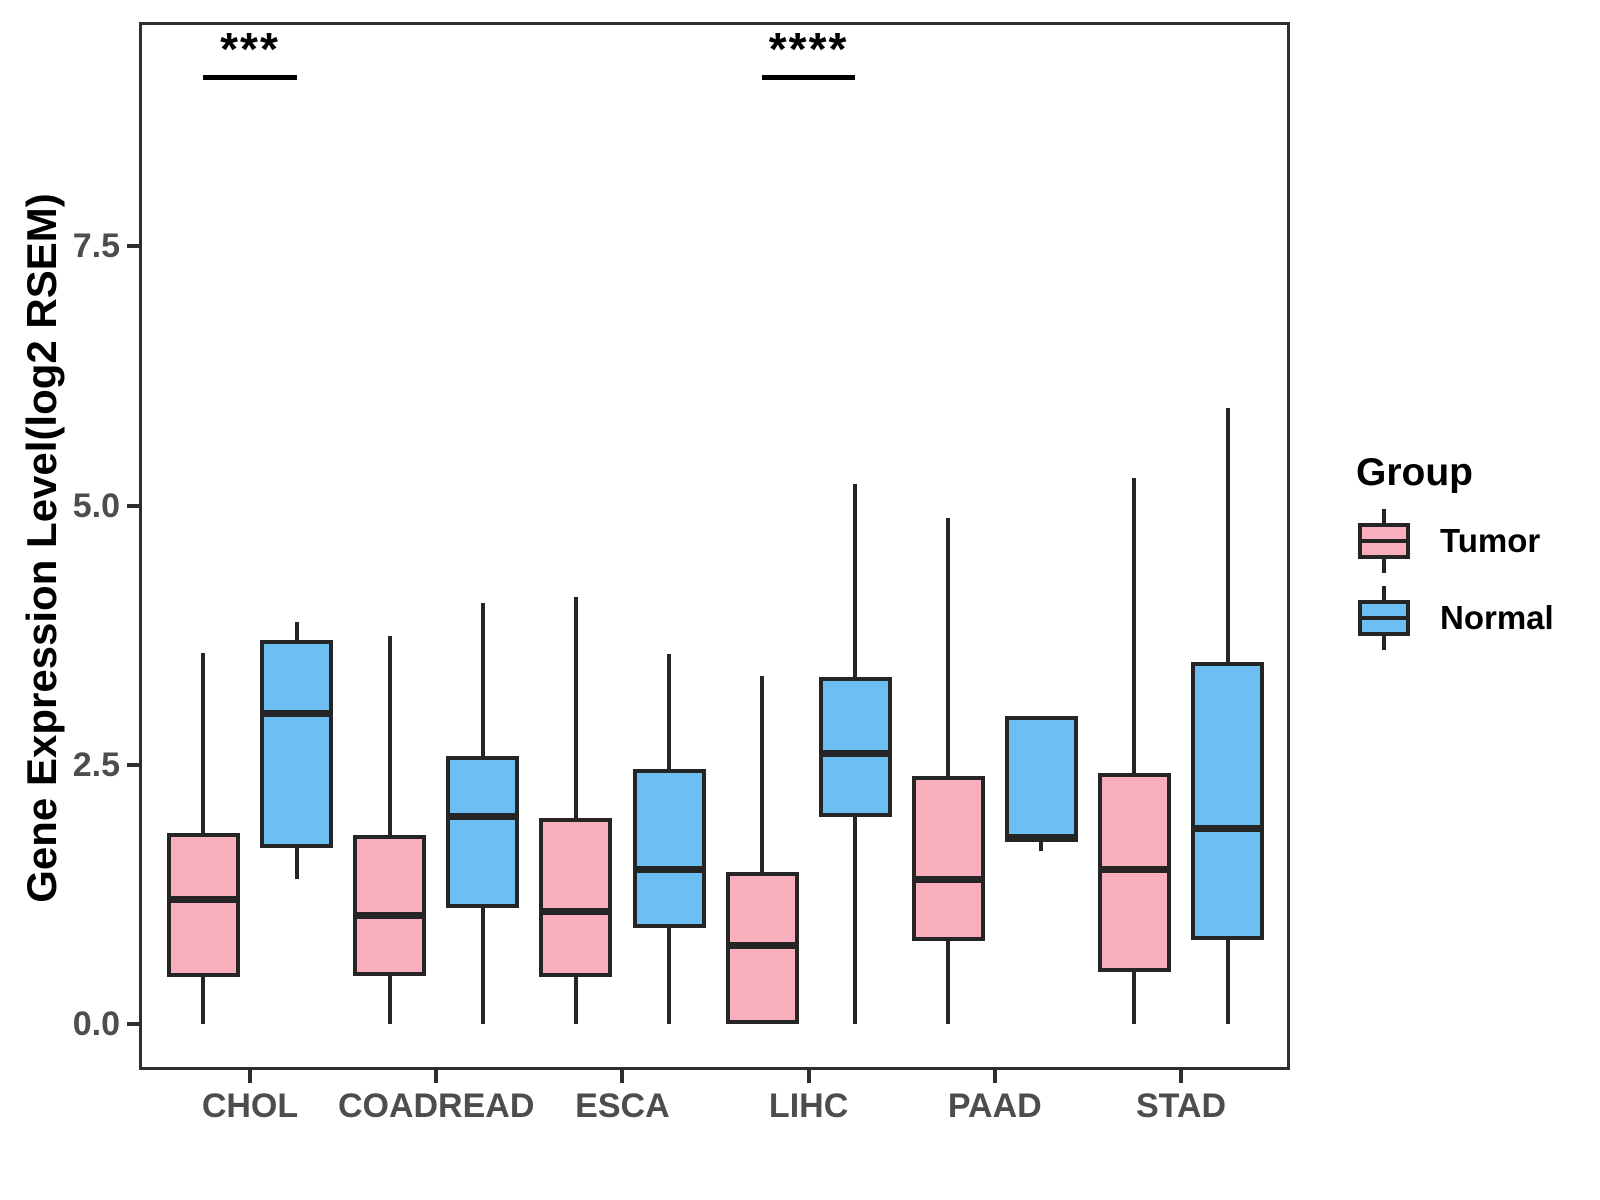 This screenshot has height=1200, width=1600. Describe the element at coordinates (1181, 1106) in the screenshot. I see `x-axis-tick-label-stad: STAD` at that location.